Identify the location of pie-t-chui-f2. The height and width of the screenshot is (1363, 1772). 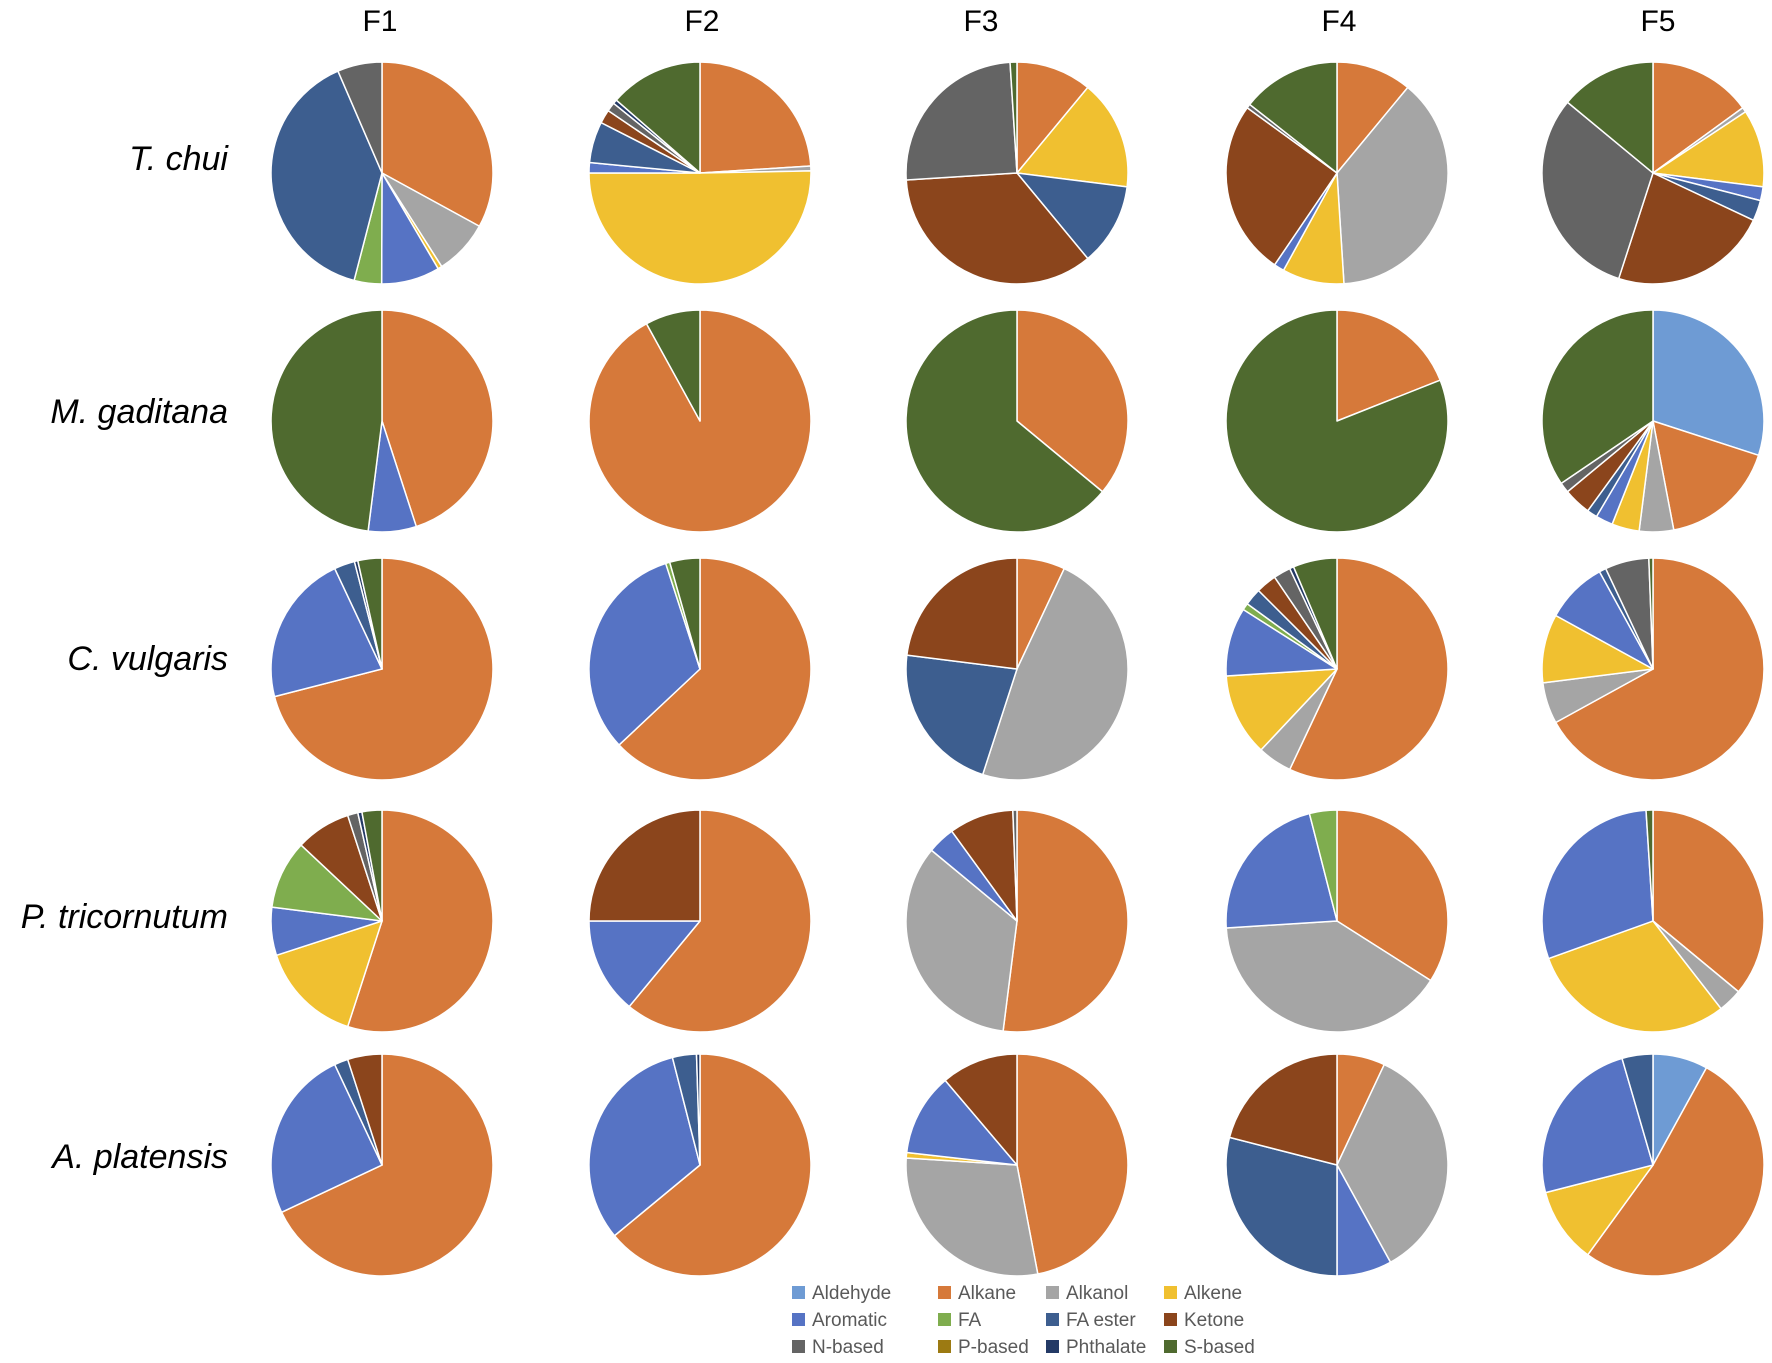
(700, 173).